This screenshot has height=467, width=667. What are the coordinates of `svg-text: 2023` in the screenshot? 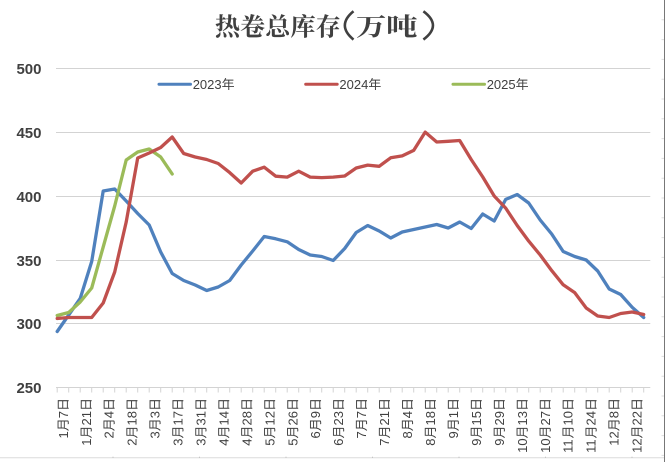 It's located at (207, 84).